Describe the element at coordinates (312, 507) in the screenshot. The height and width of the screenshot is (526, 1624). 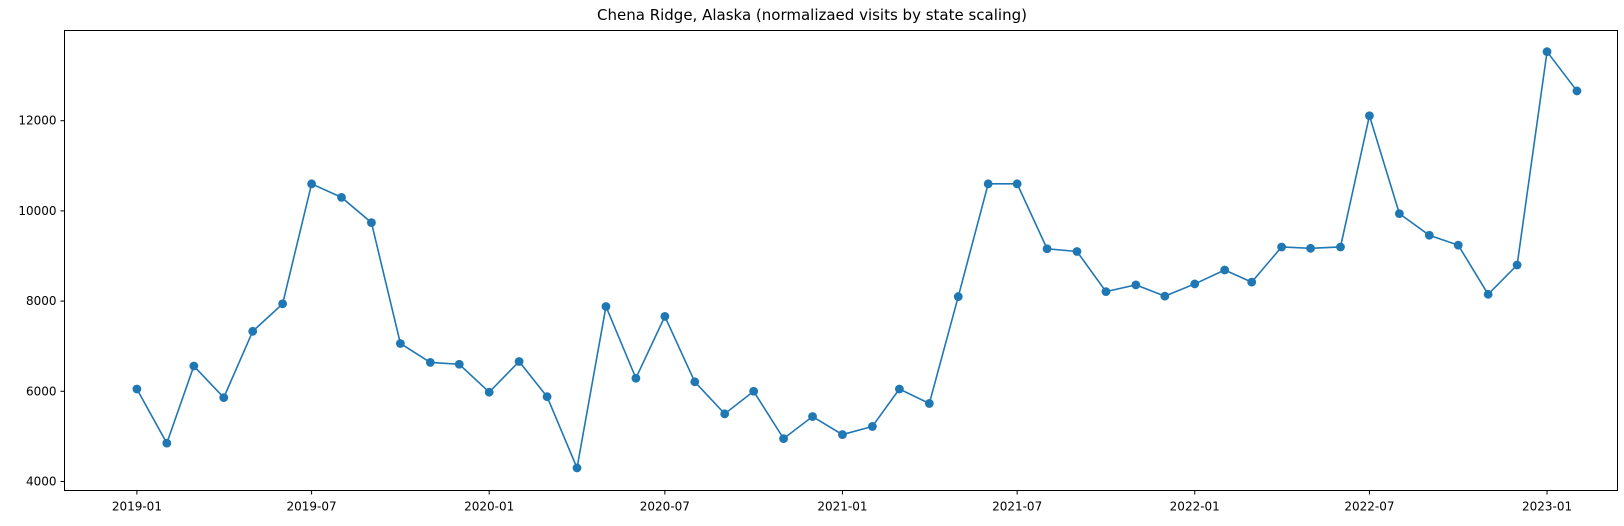
I see `x-tick-label: 2019-07` at that location.